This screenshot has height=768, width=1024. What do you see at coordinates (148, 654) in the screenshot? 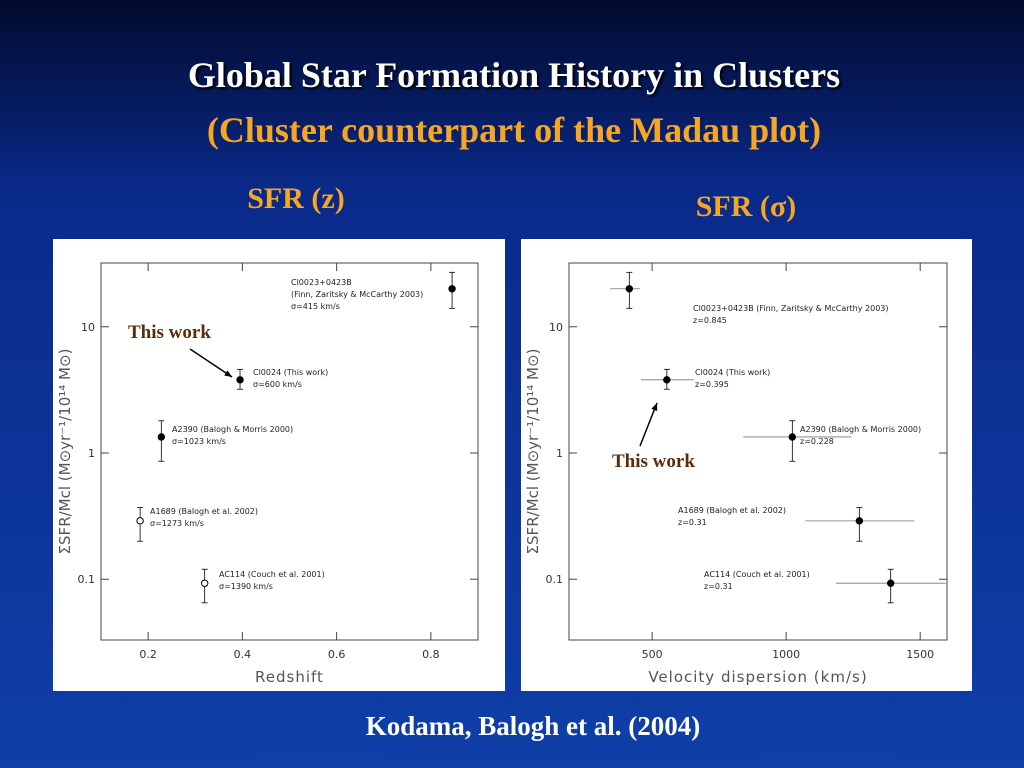
I see `x-tick-label: 0.2` at bounding box center [148, 654].